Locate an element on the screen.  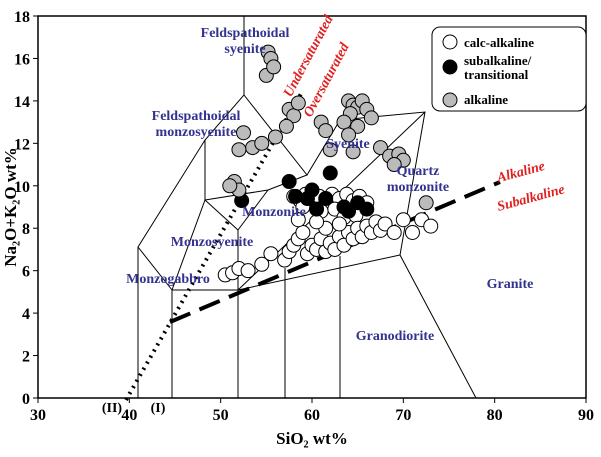
annotation: (II) is located at coordinates (112, 408).